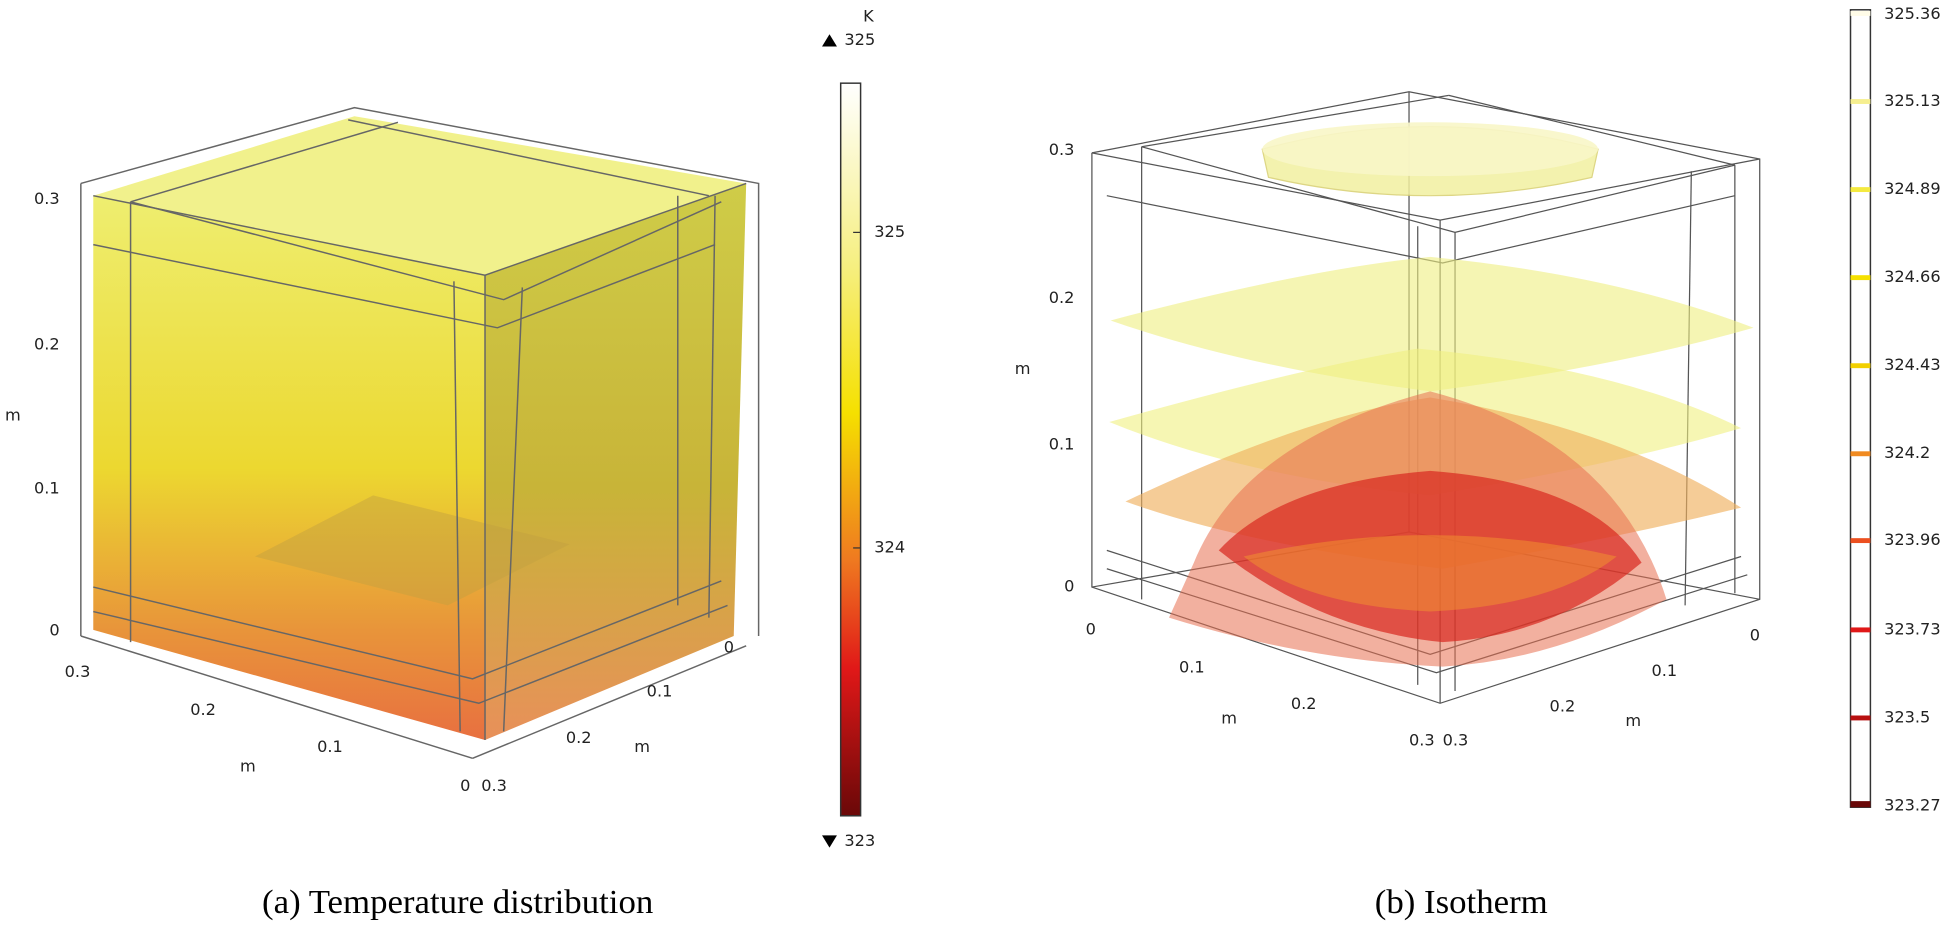 Image resolution: width=1950 pixels, height=943 pixels. Describe the element at coordinates (1912, 276) in the screenshot. I see `colorbar-tick-label: 324.66` at that location.